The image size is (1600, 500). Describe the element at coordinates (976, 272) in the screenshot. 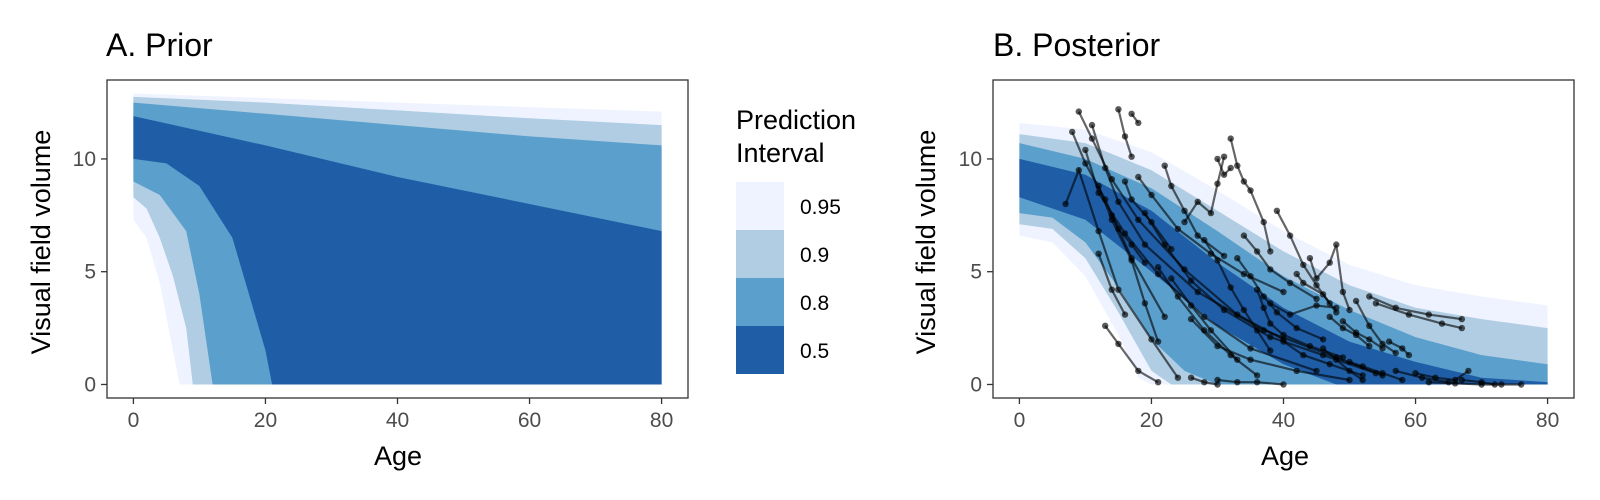

I see `y-tick-label-posterior: 5` at that location.